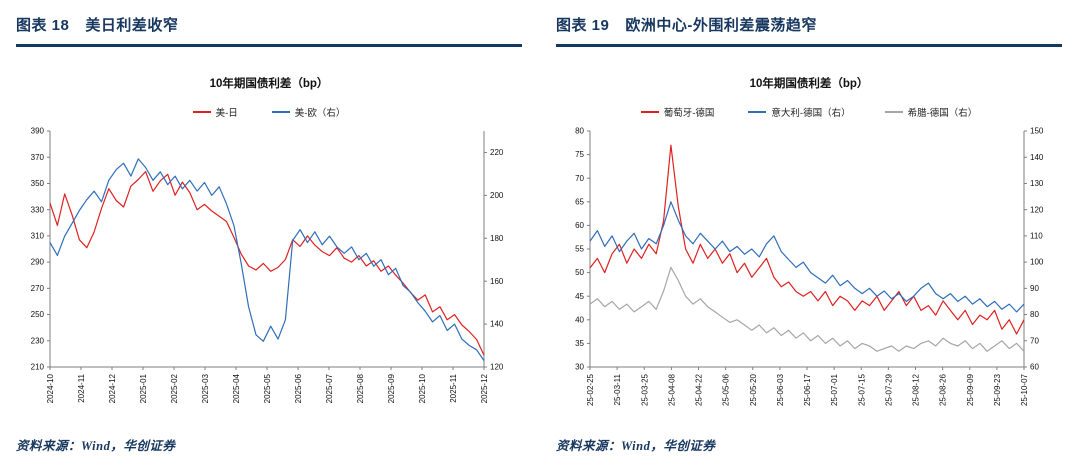 The height and width of the screenshot is (468, 1080). What do you see at coordinates (1024, 389) in the screenshot?
I see `svg-text: 25-10-07` at bounding box center [1024, 389].